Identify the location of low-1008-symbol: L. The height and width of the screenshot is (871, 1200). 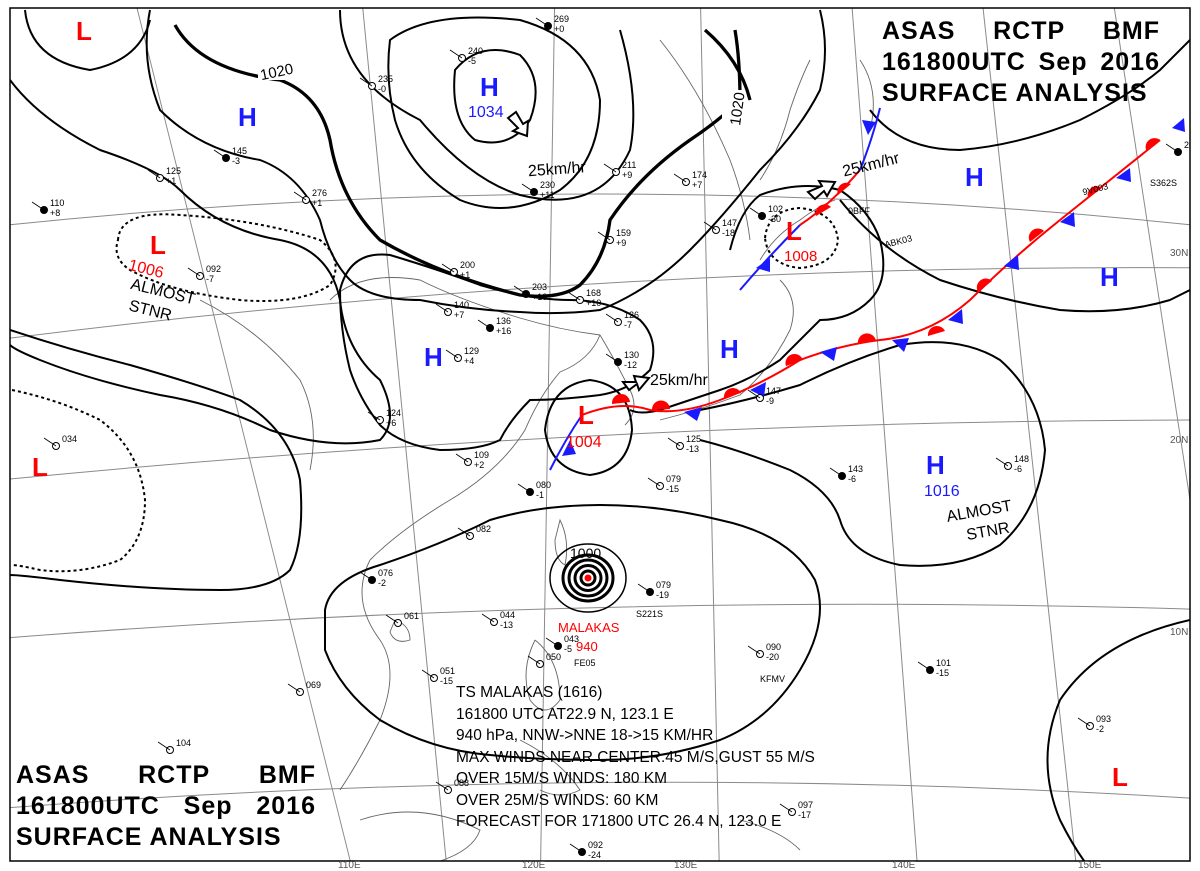
(794, 231).